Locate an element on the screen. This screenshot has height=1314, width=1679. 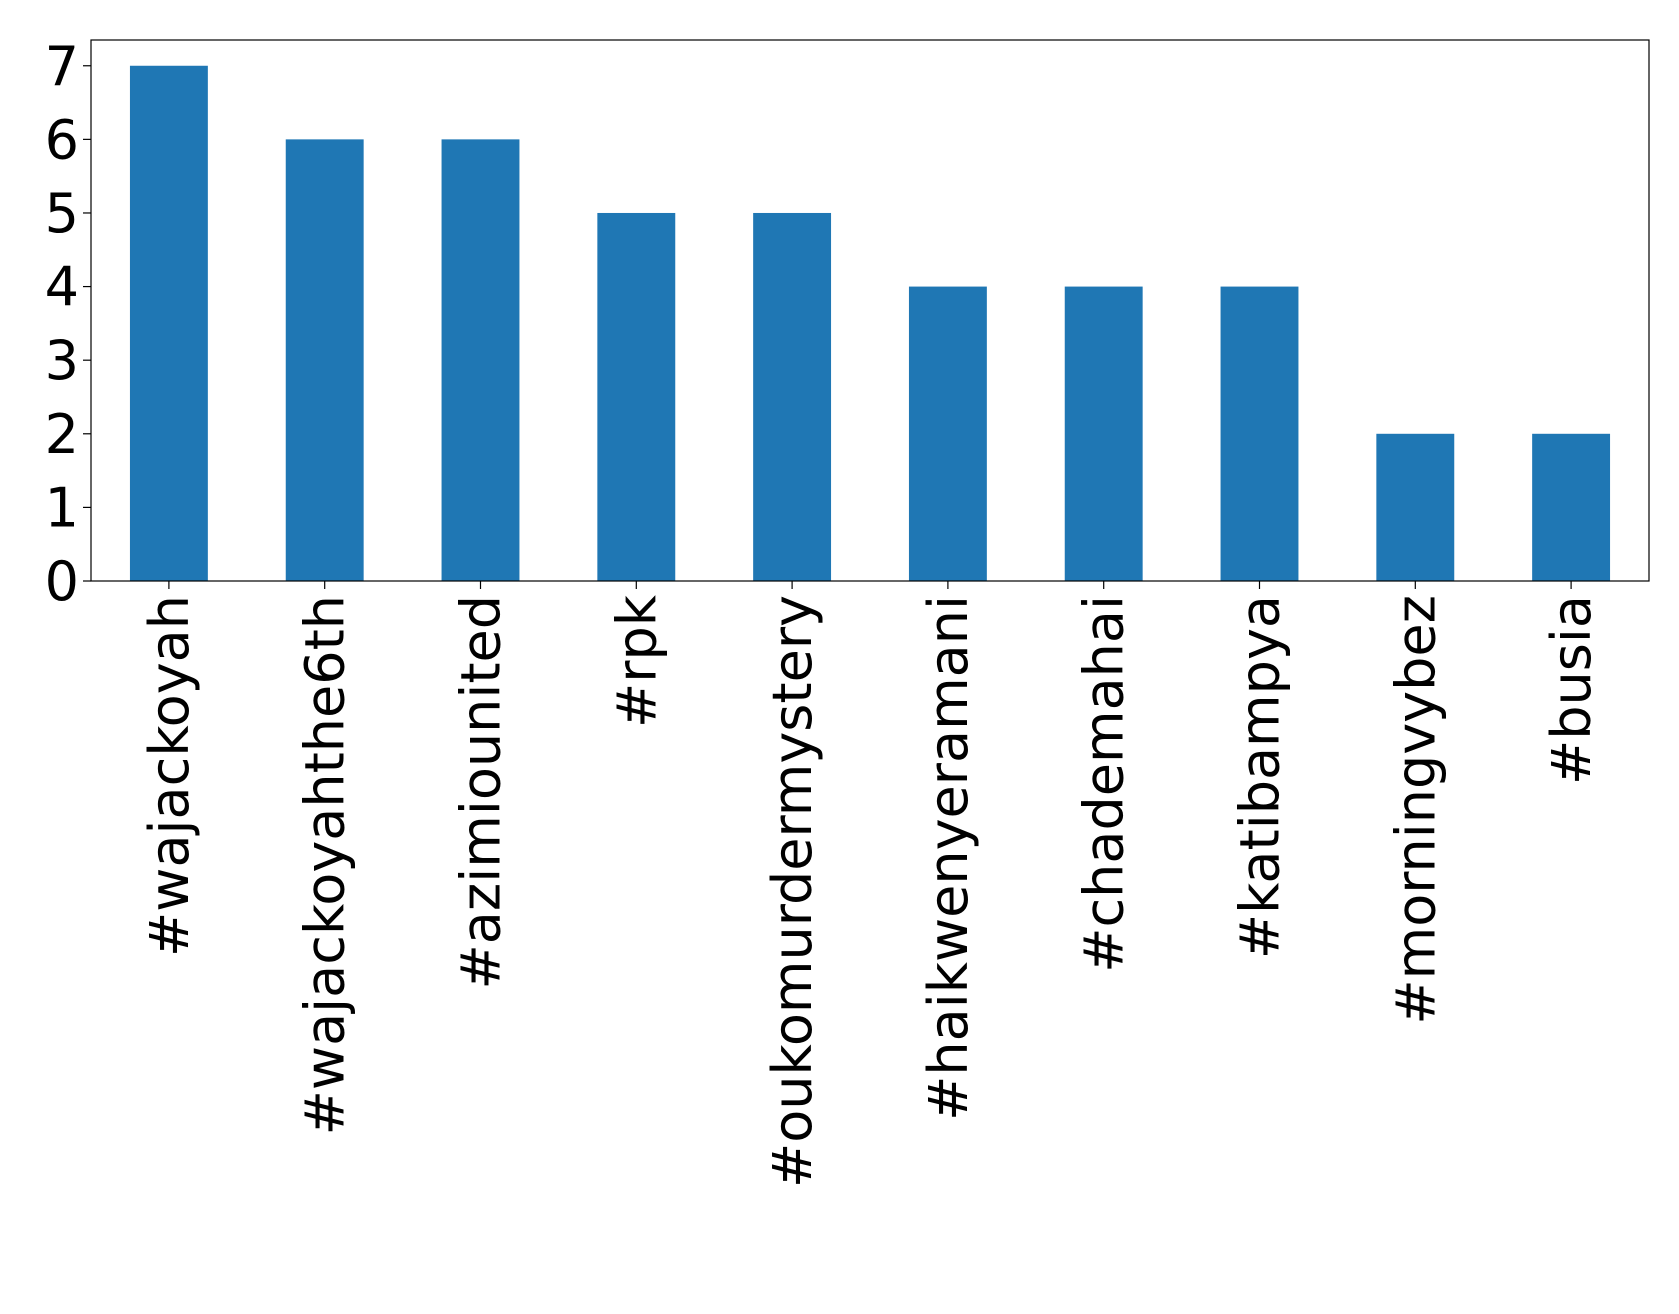
y-tick-label: 4 is located at coordinates (62, 287).